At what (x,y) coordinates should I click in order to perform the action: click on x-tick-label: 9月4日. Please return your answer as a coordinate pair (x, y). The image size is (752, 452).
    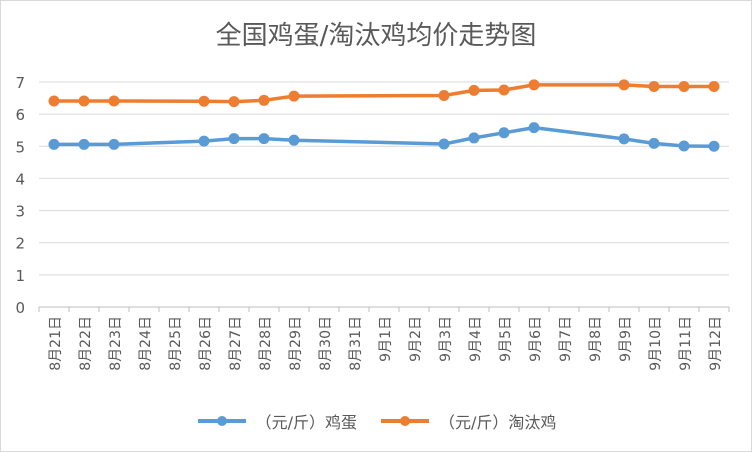
    Looking at the image, I should click on (476, 339).